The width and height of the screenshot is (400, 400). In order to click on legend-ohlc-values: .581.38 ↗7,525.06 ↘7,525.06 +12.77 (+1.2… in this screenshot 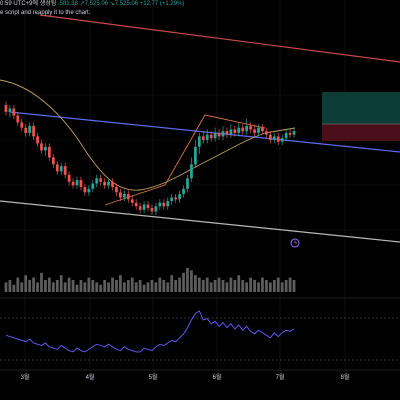, I will do `click(121, 4)`.